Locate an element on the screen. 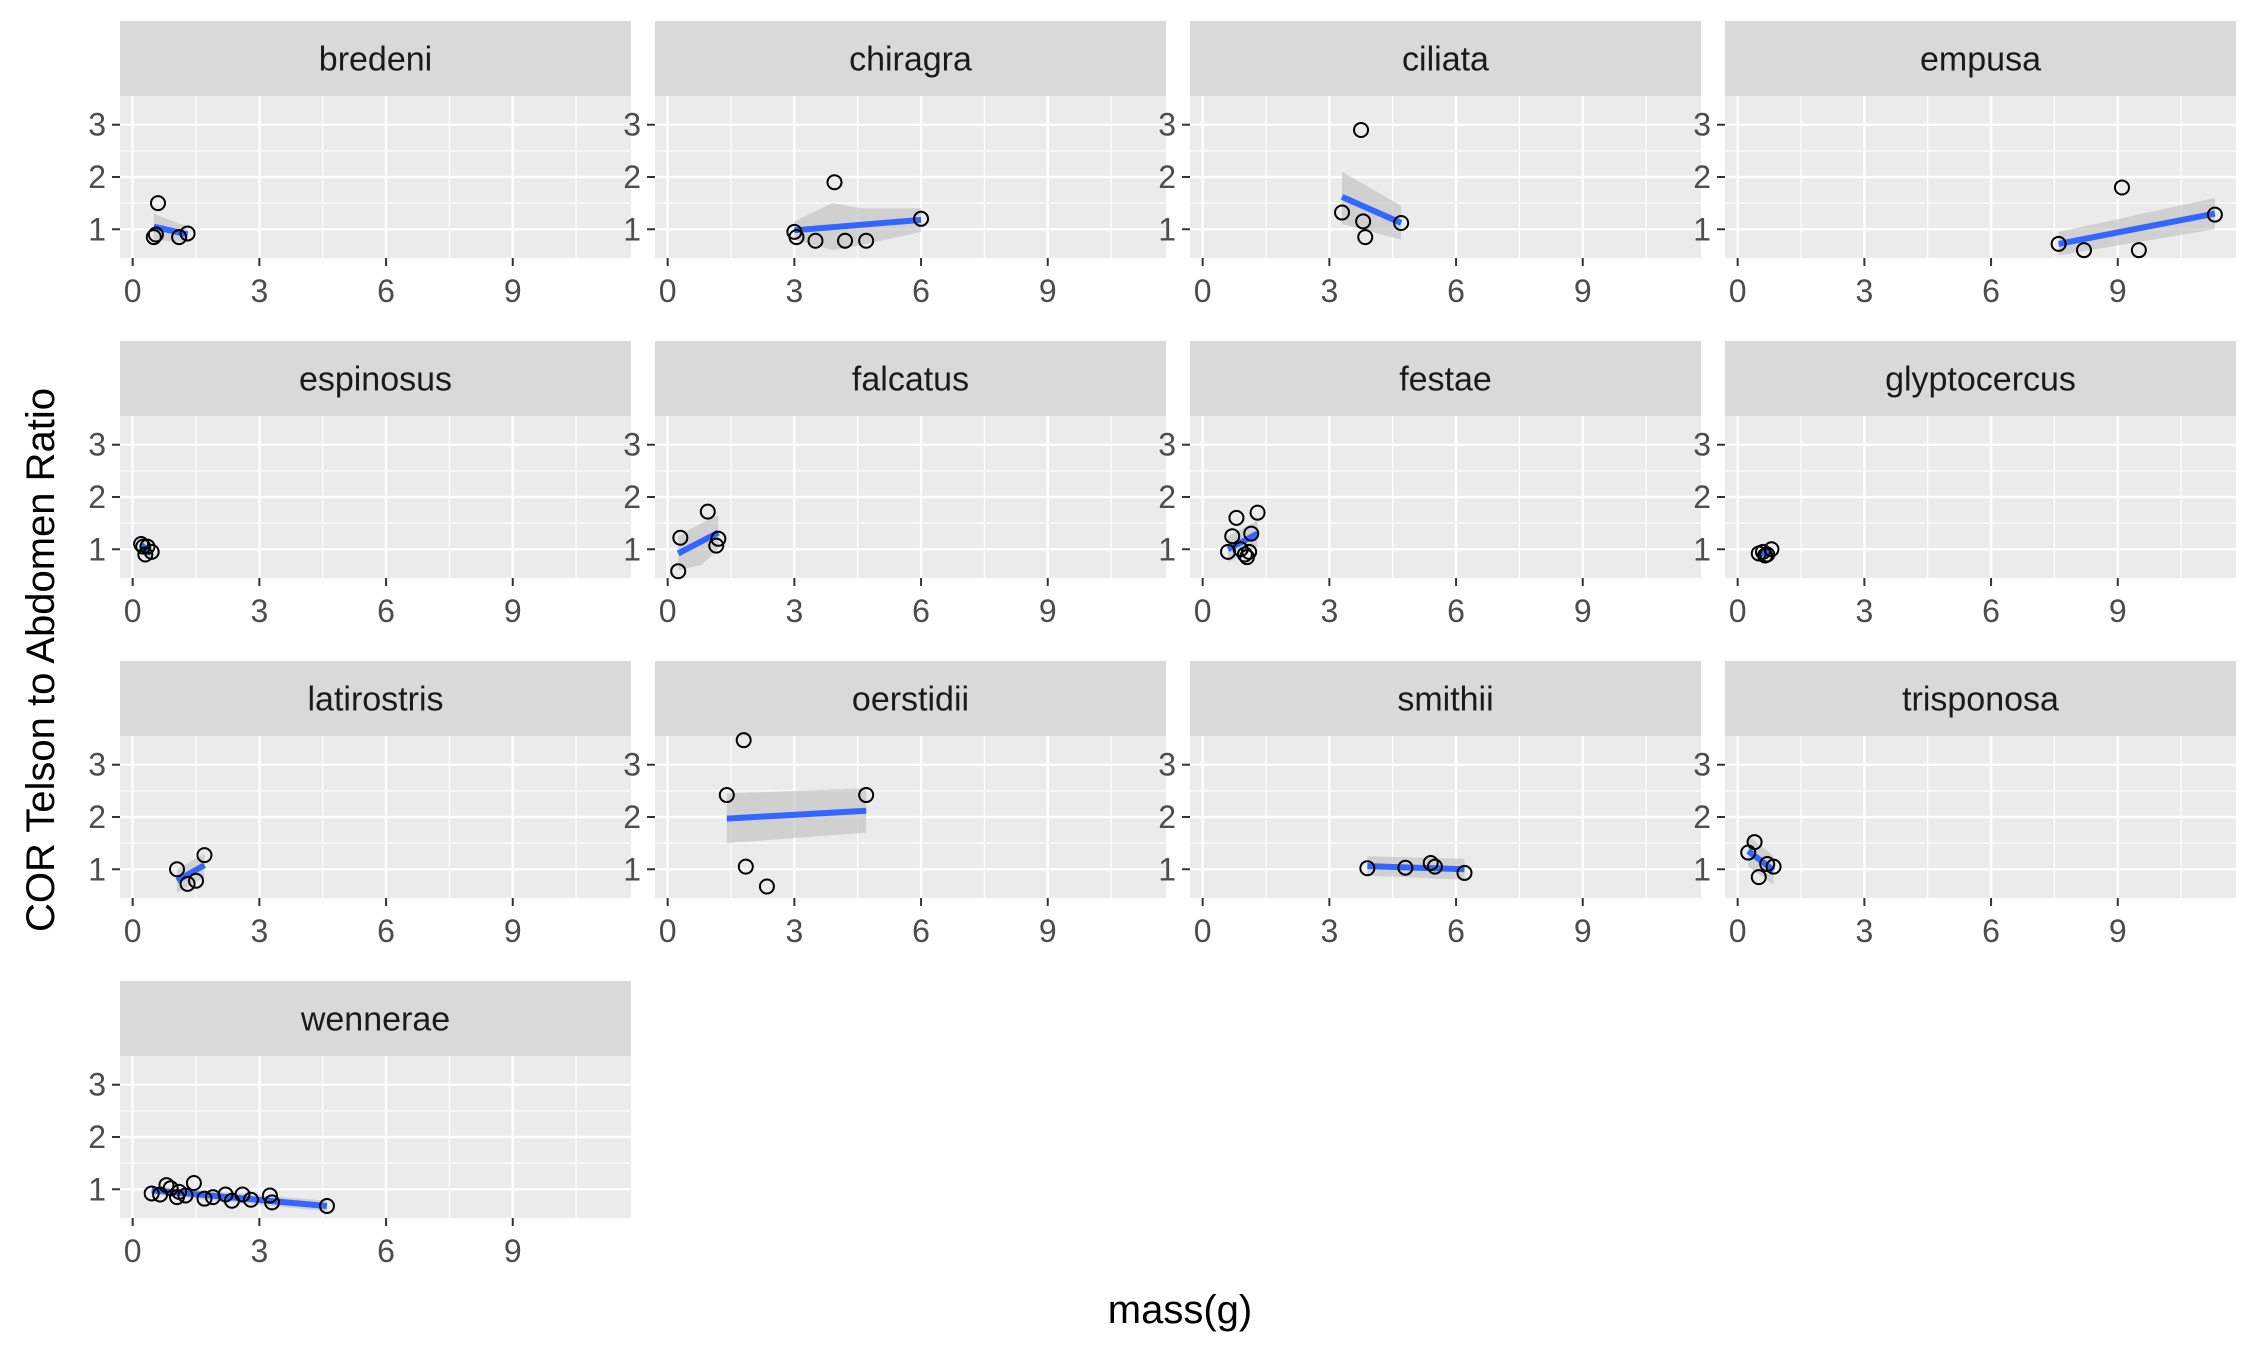 Image resolution: width=2250 pixels, height=1350 pixels. facet-trisponosa: trisponosa 1 2 3 0 3 6 9 is located at coordinates (1964, 805).